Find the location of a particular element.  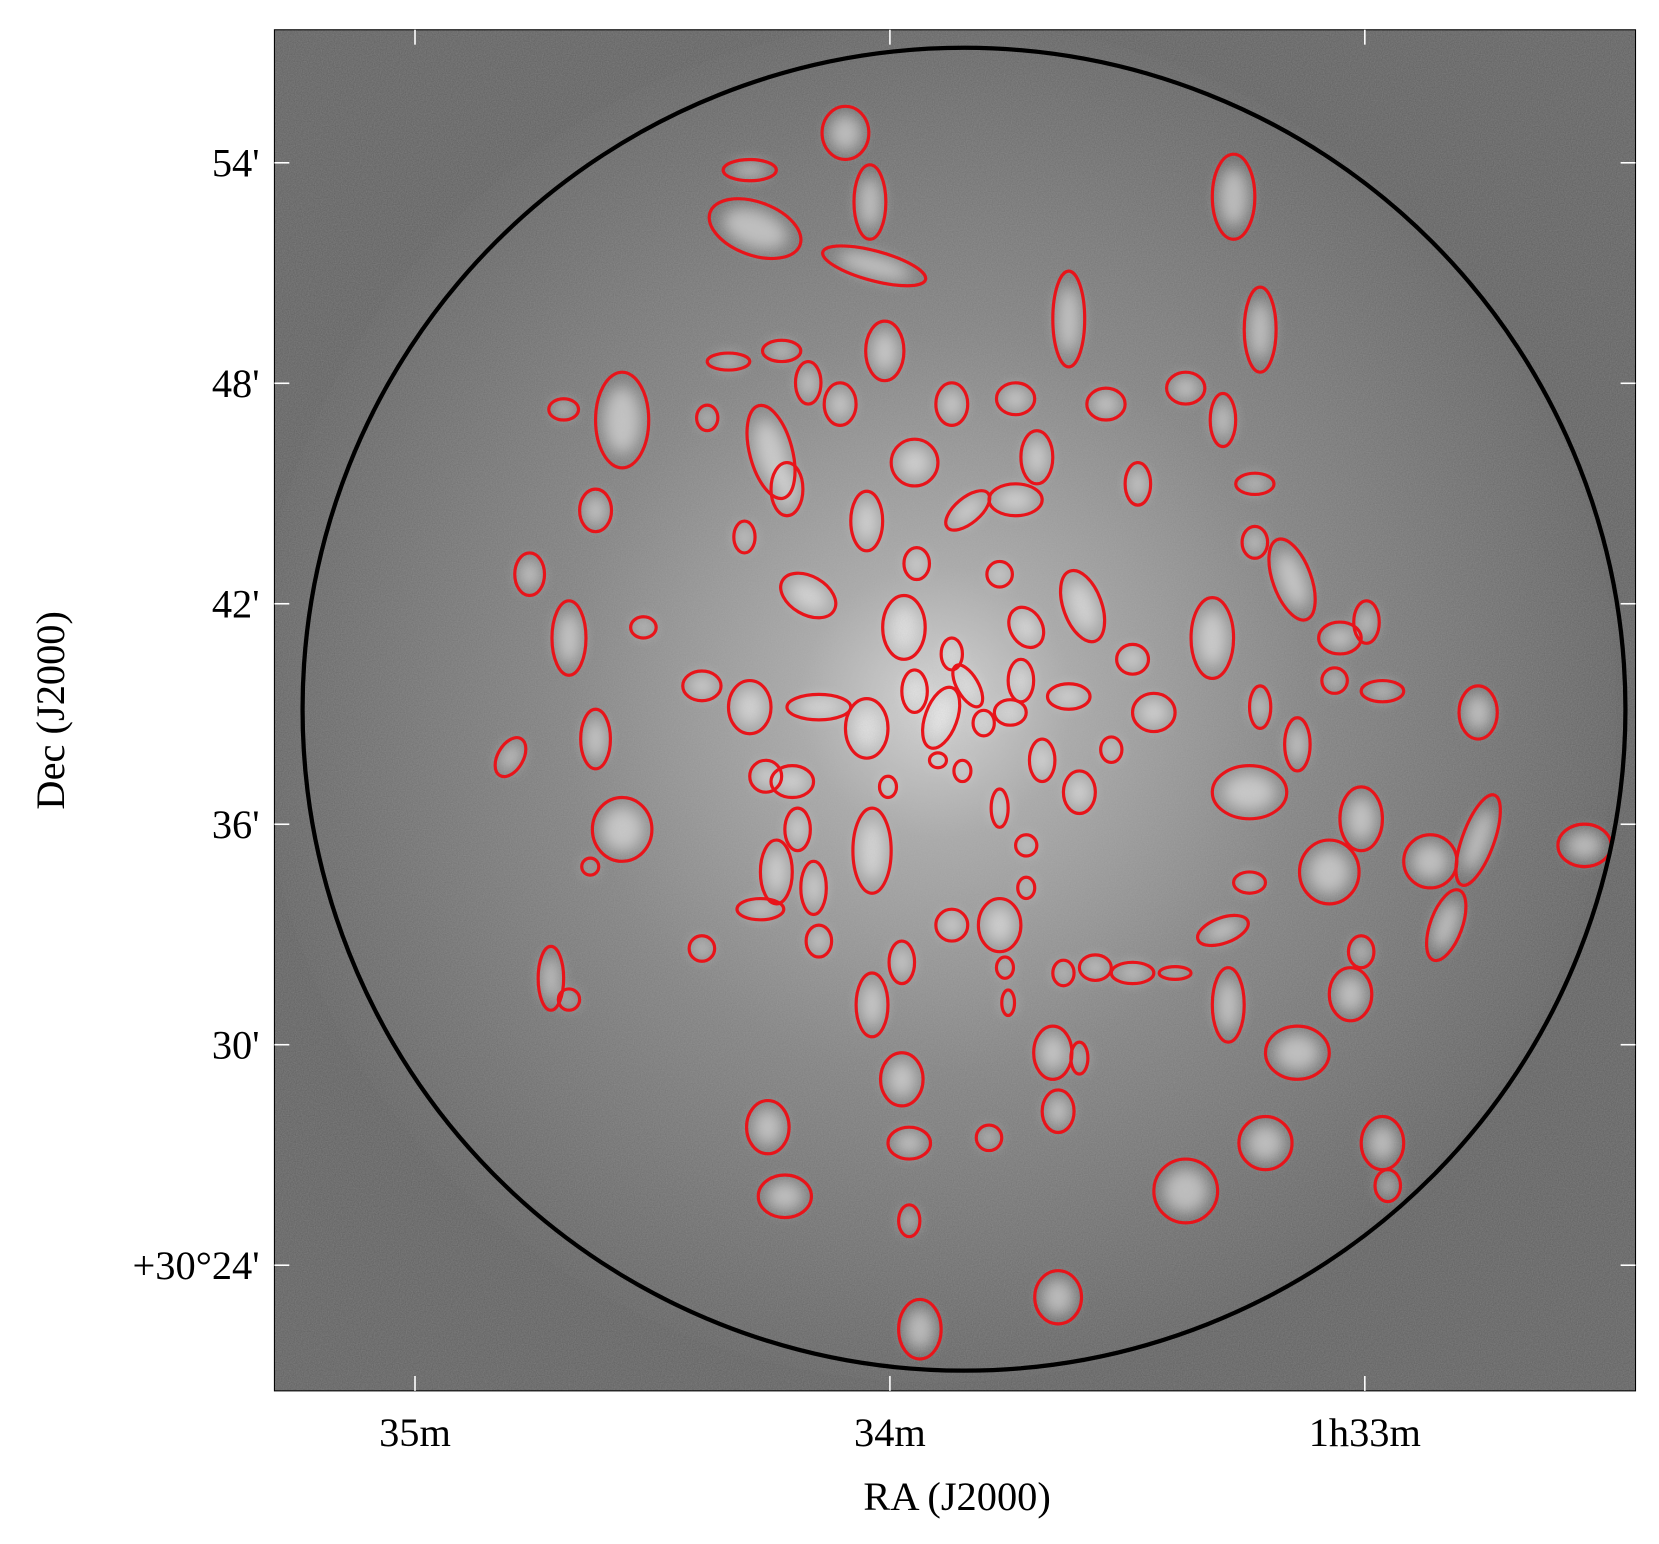

y-tick-label: 42' is located at coordinates (236, 604).